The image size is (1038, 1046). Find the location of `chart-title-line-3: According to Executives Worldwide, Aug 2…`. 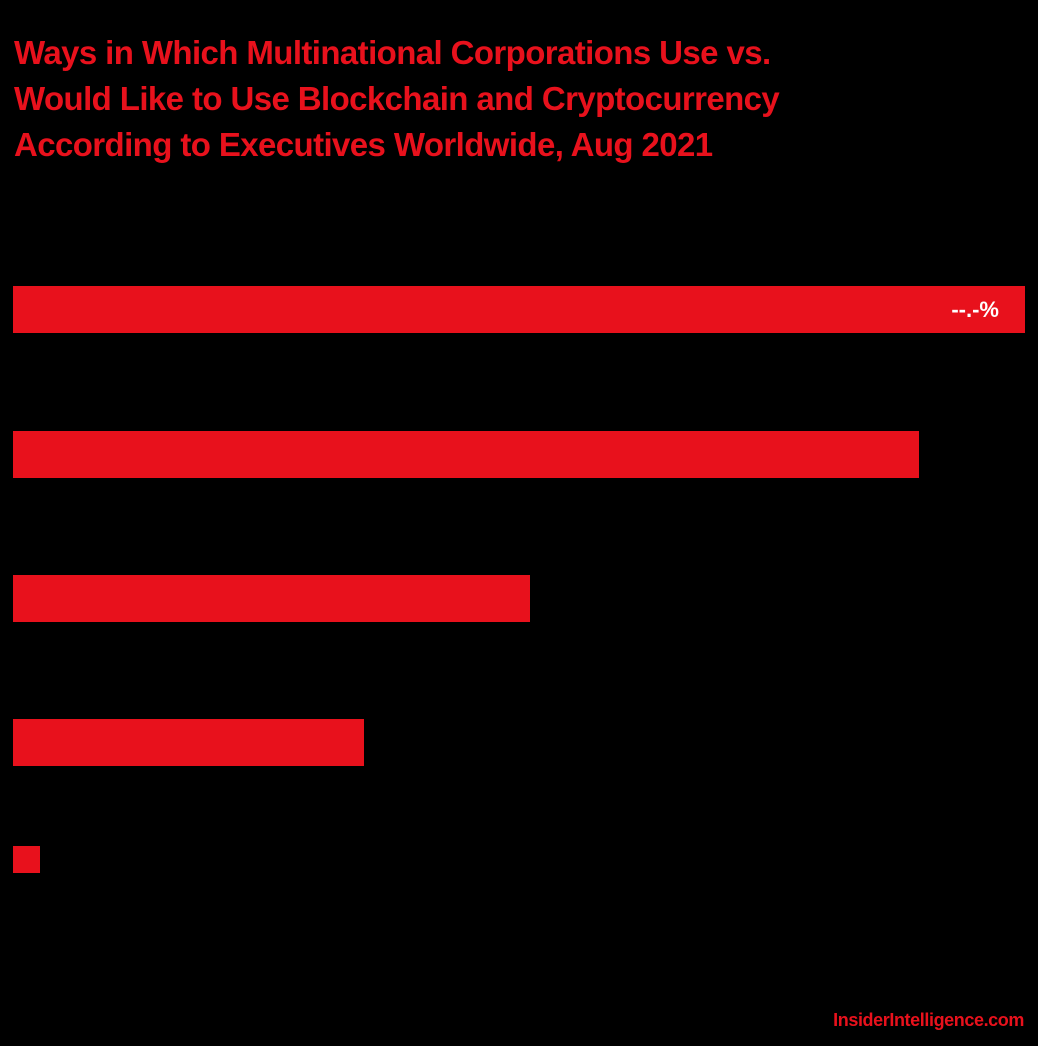

chart-title-line-3: According to Executives Worldwide, Aug 2… is located at coordinates (363, 144).